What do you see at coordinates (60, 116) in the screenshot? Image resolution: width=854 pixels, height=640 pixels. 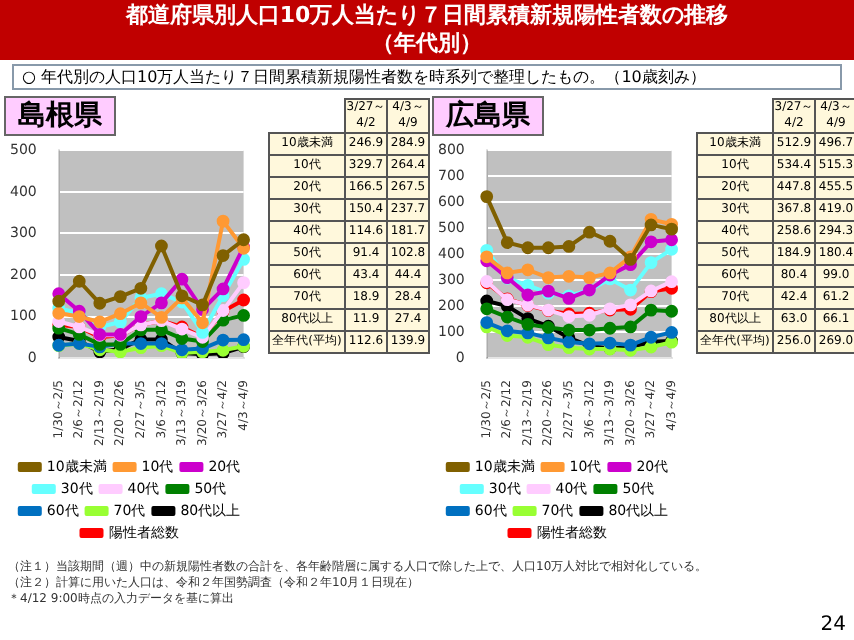 I see `chart-title: 島根県` at bounding box center [60, 116].